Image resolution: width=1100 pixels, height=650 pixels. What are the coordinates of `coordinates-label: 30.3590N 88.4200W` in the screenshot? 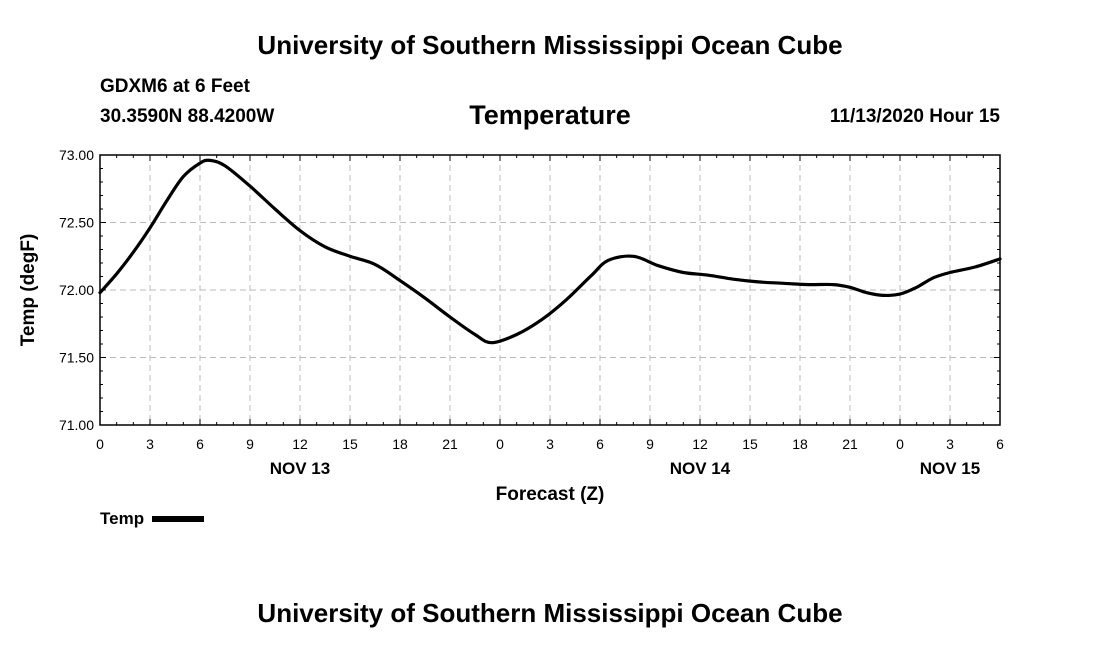 It's located at (187, 116).